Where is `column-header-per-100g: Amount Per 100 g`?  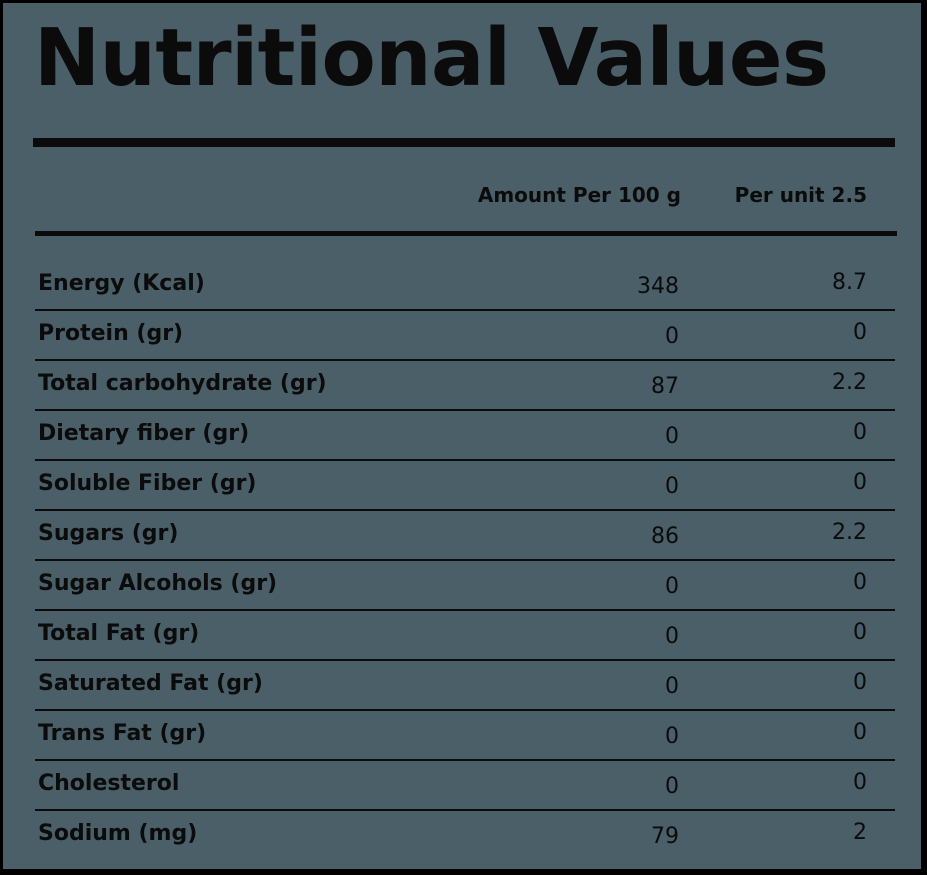
column-header-per-100g: Amount Per 100 g is located at coordinates (579, 195).